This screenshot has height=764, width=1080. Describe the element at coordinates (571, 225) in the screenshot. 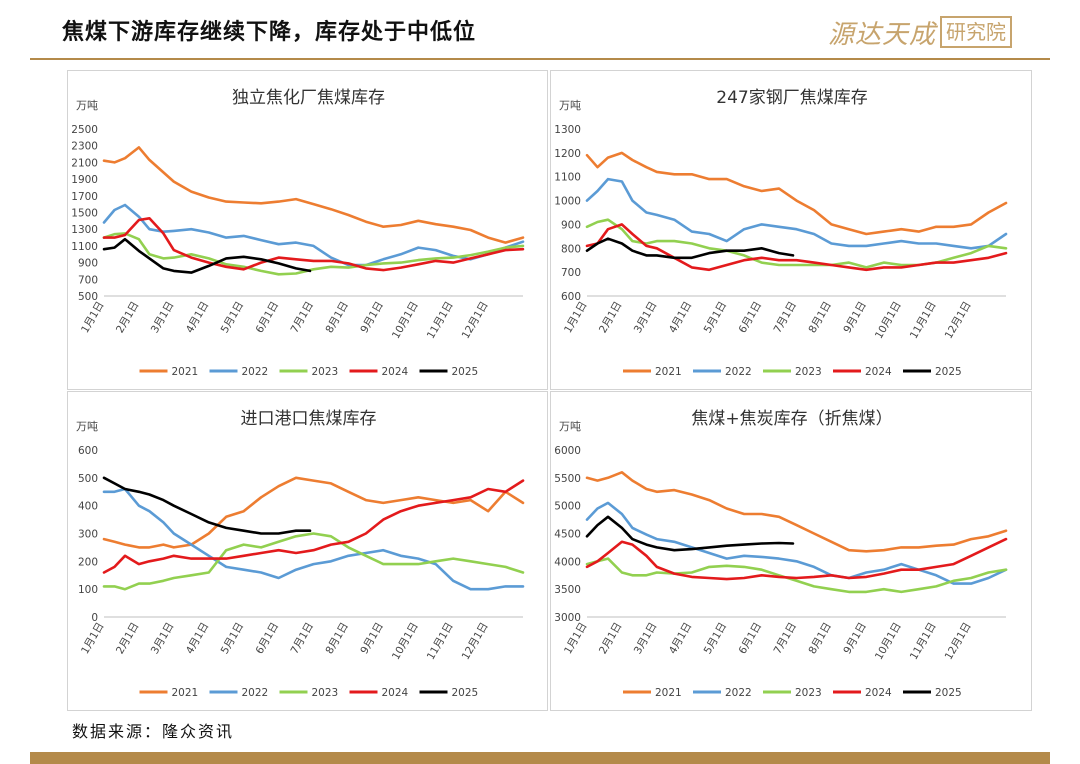

I see `y-tick-label: 900` at that location.